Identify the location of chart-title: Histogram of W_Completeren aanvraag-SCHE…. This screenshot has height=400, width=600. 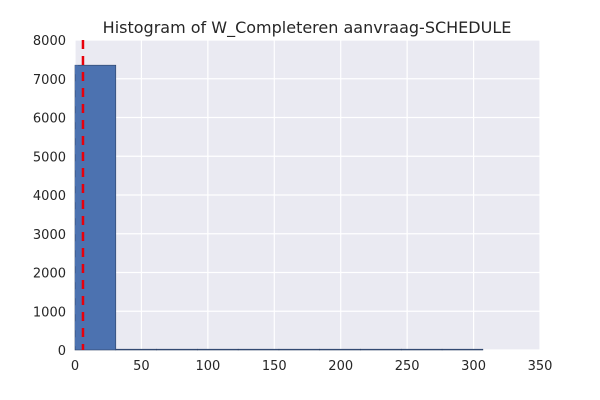
(307, 28).